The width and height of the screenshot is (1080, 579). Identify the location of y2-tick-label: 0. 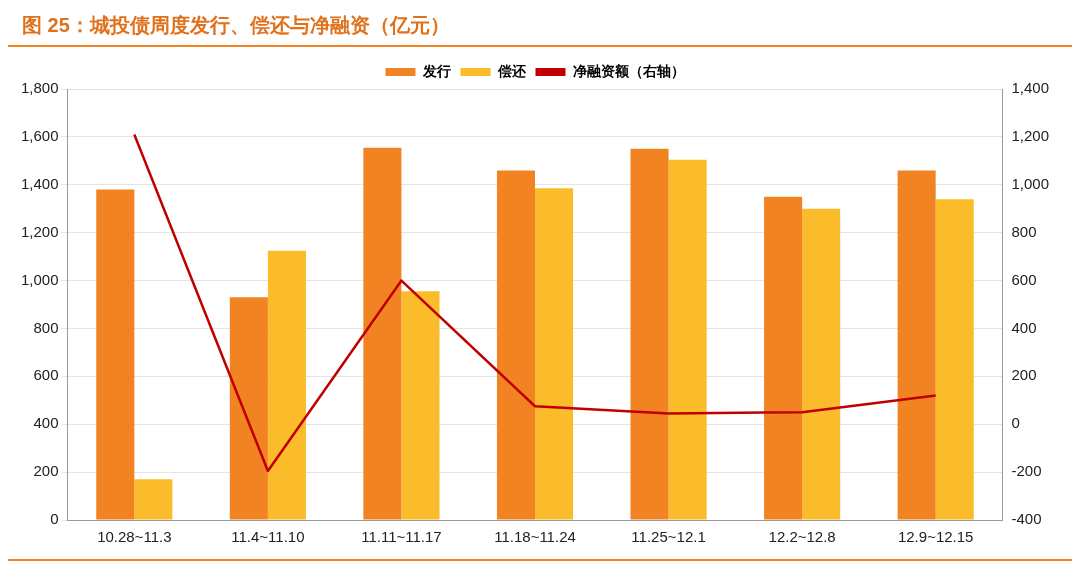
(1015, 423).